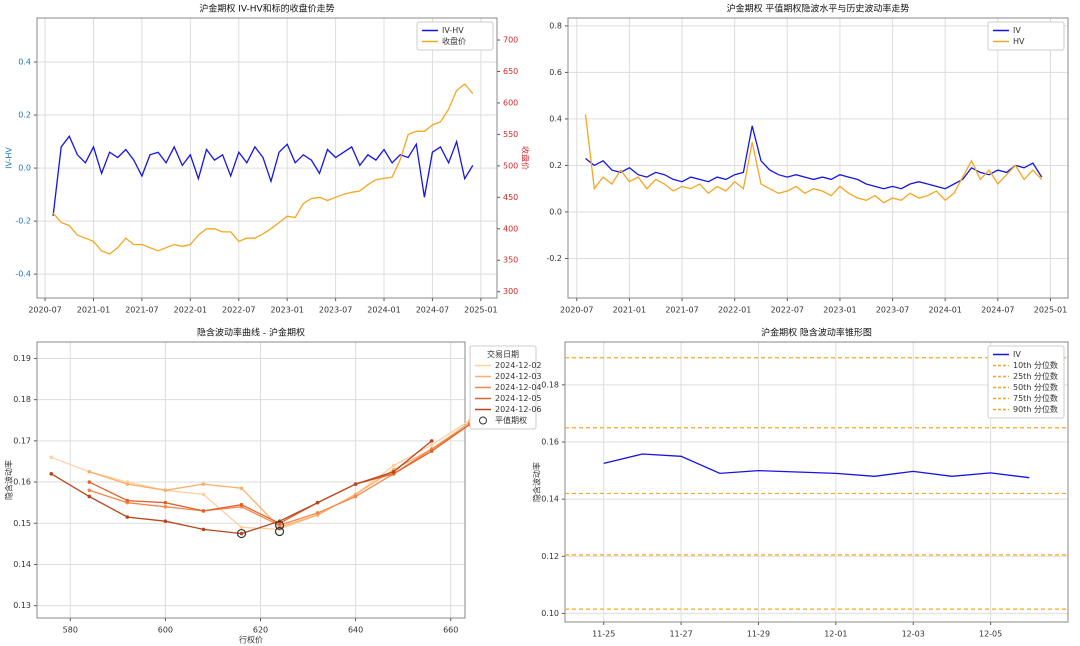  What do you see at coordinates (251, 333) in the screenshot?
I see `chart-title: 隐含波动率曲线 - 沪金期权` at bounding box center [251, 333].